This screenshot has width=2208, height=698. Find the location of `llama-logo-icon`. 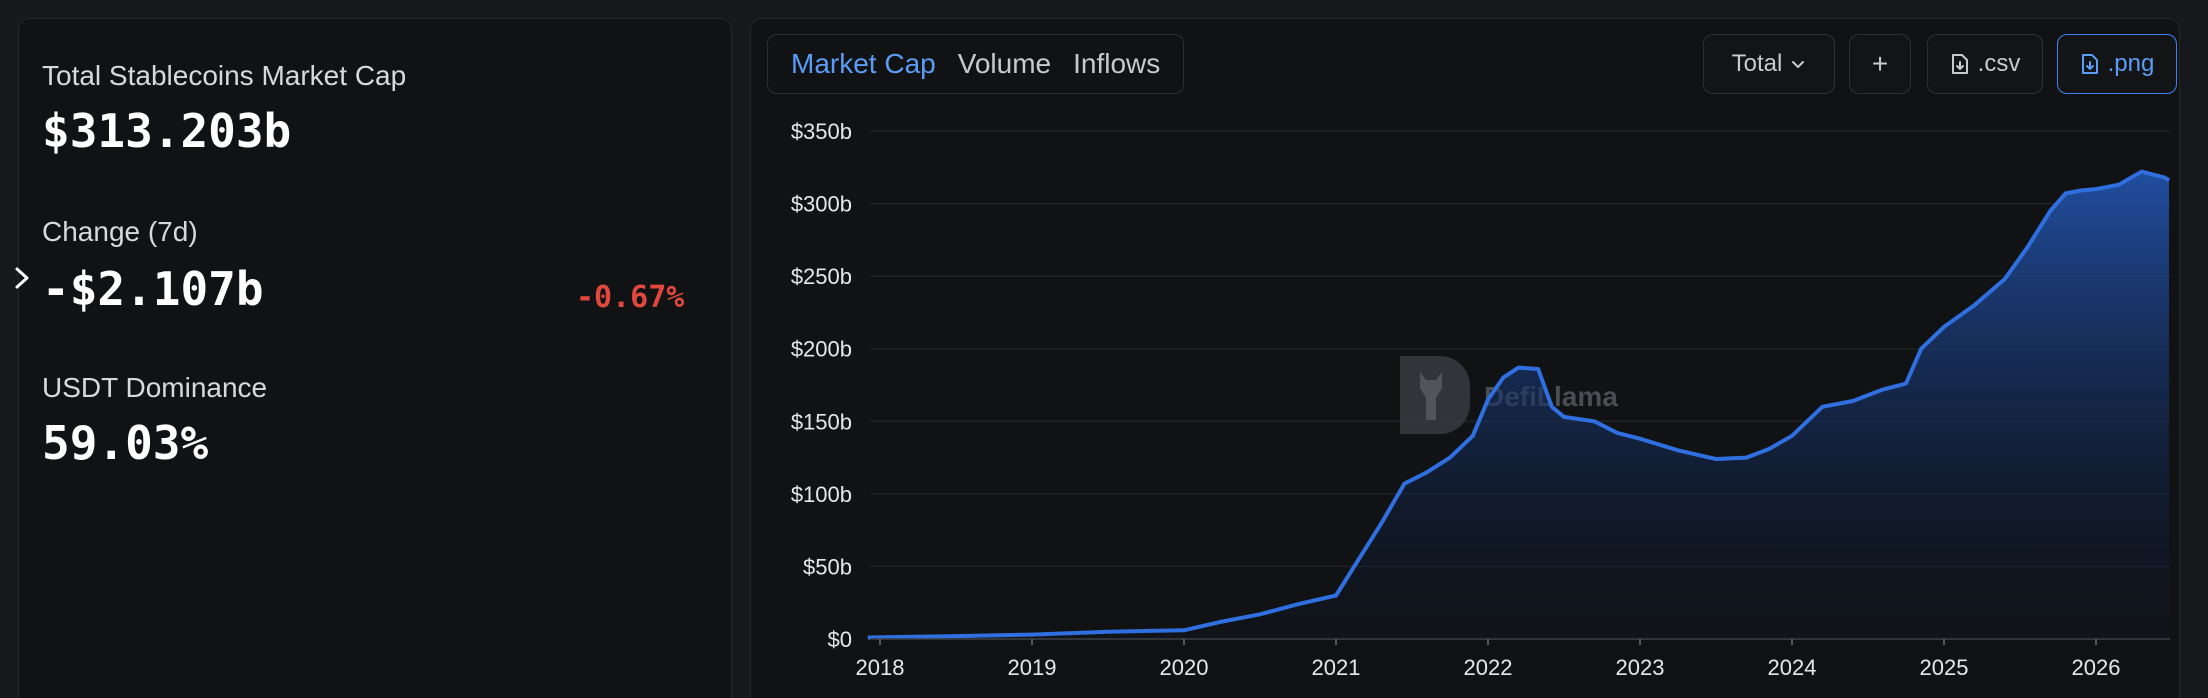

llama-logo-icon is located at coordinates (1435, 395).